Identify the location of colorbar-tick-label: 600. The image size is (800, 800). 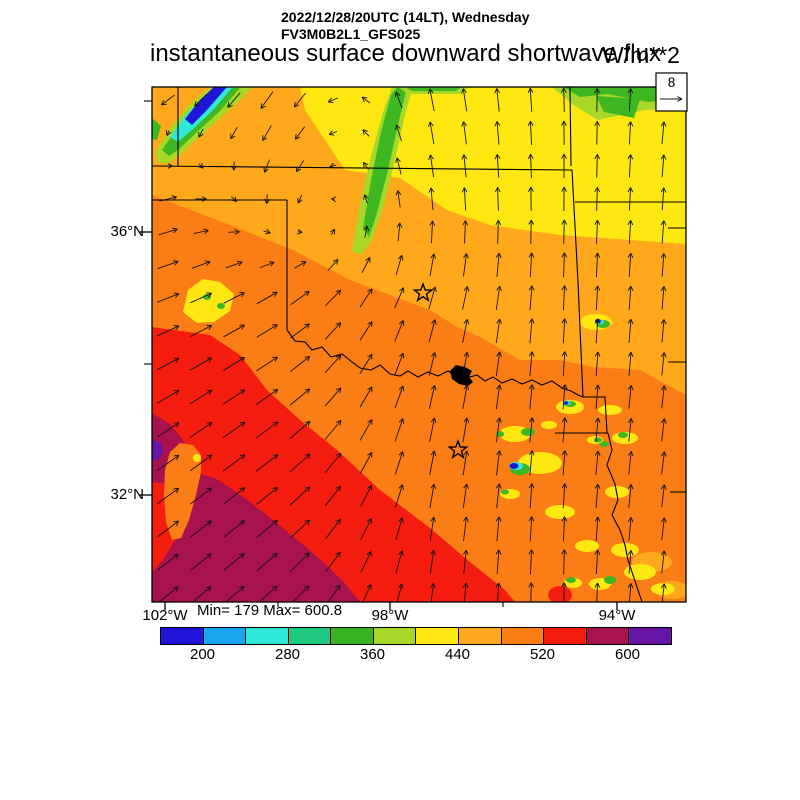
(627, 654).